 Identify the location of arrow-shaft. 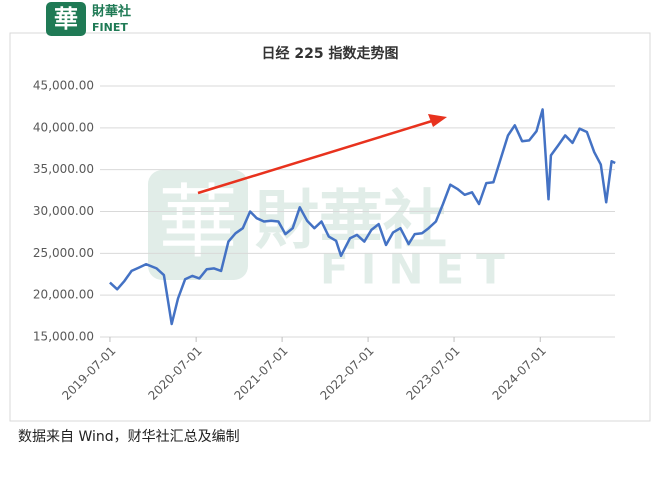
(315, 157).